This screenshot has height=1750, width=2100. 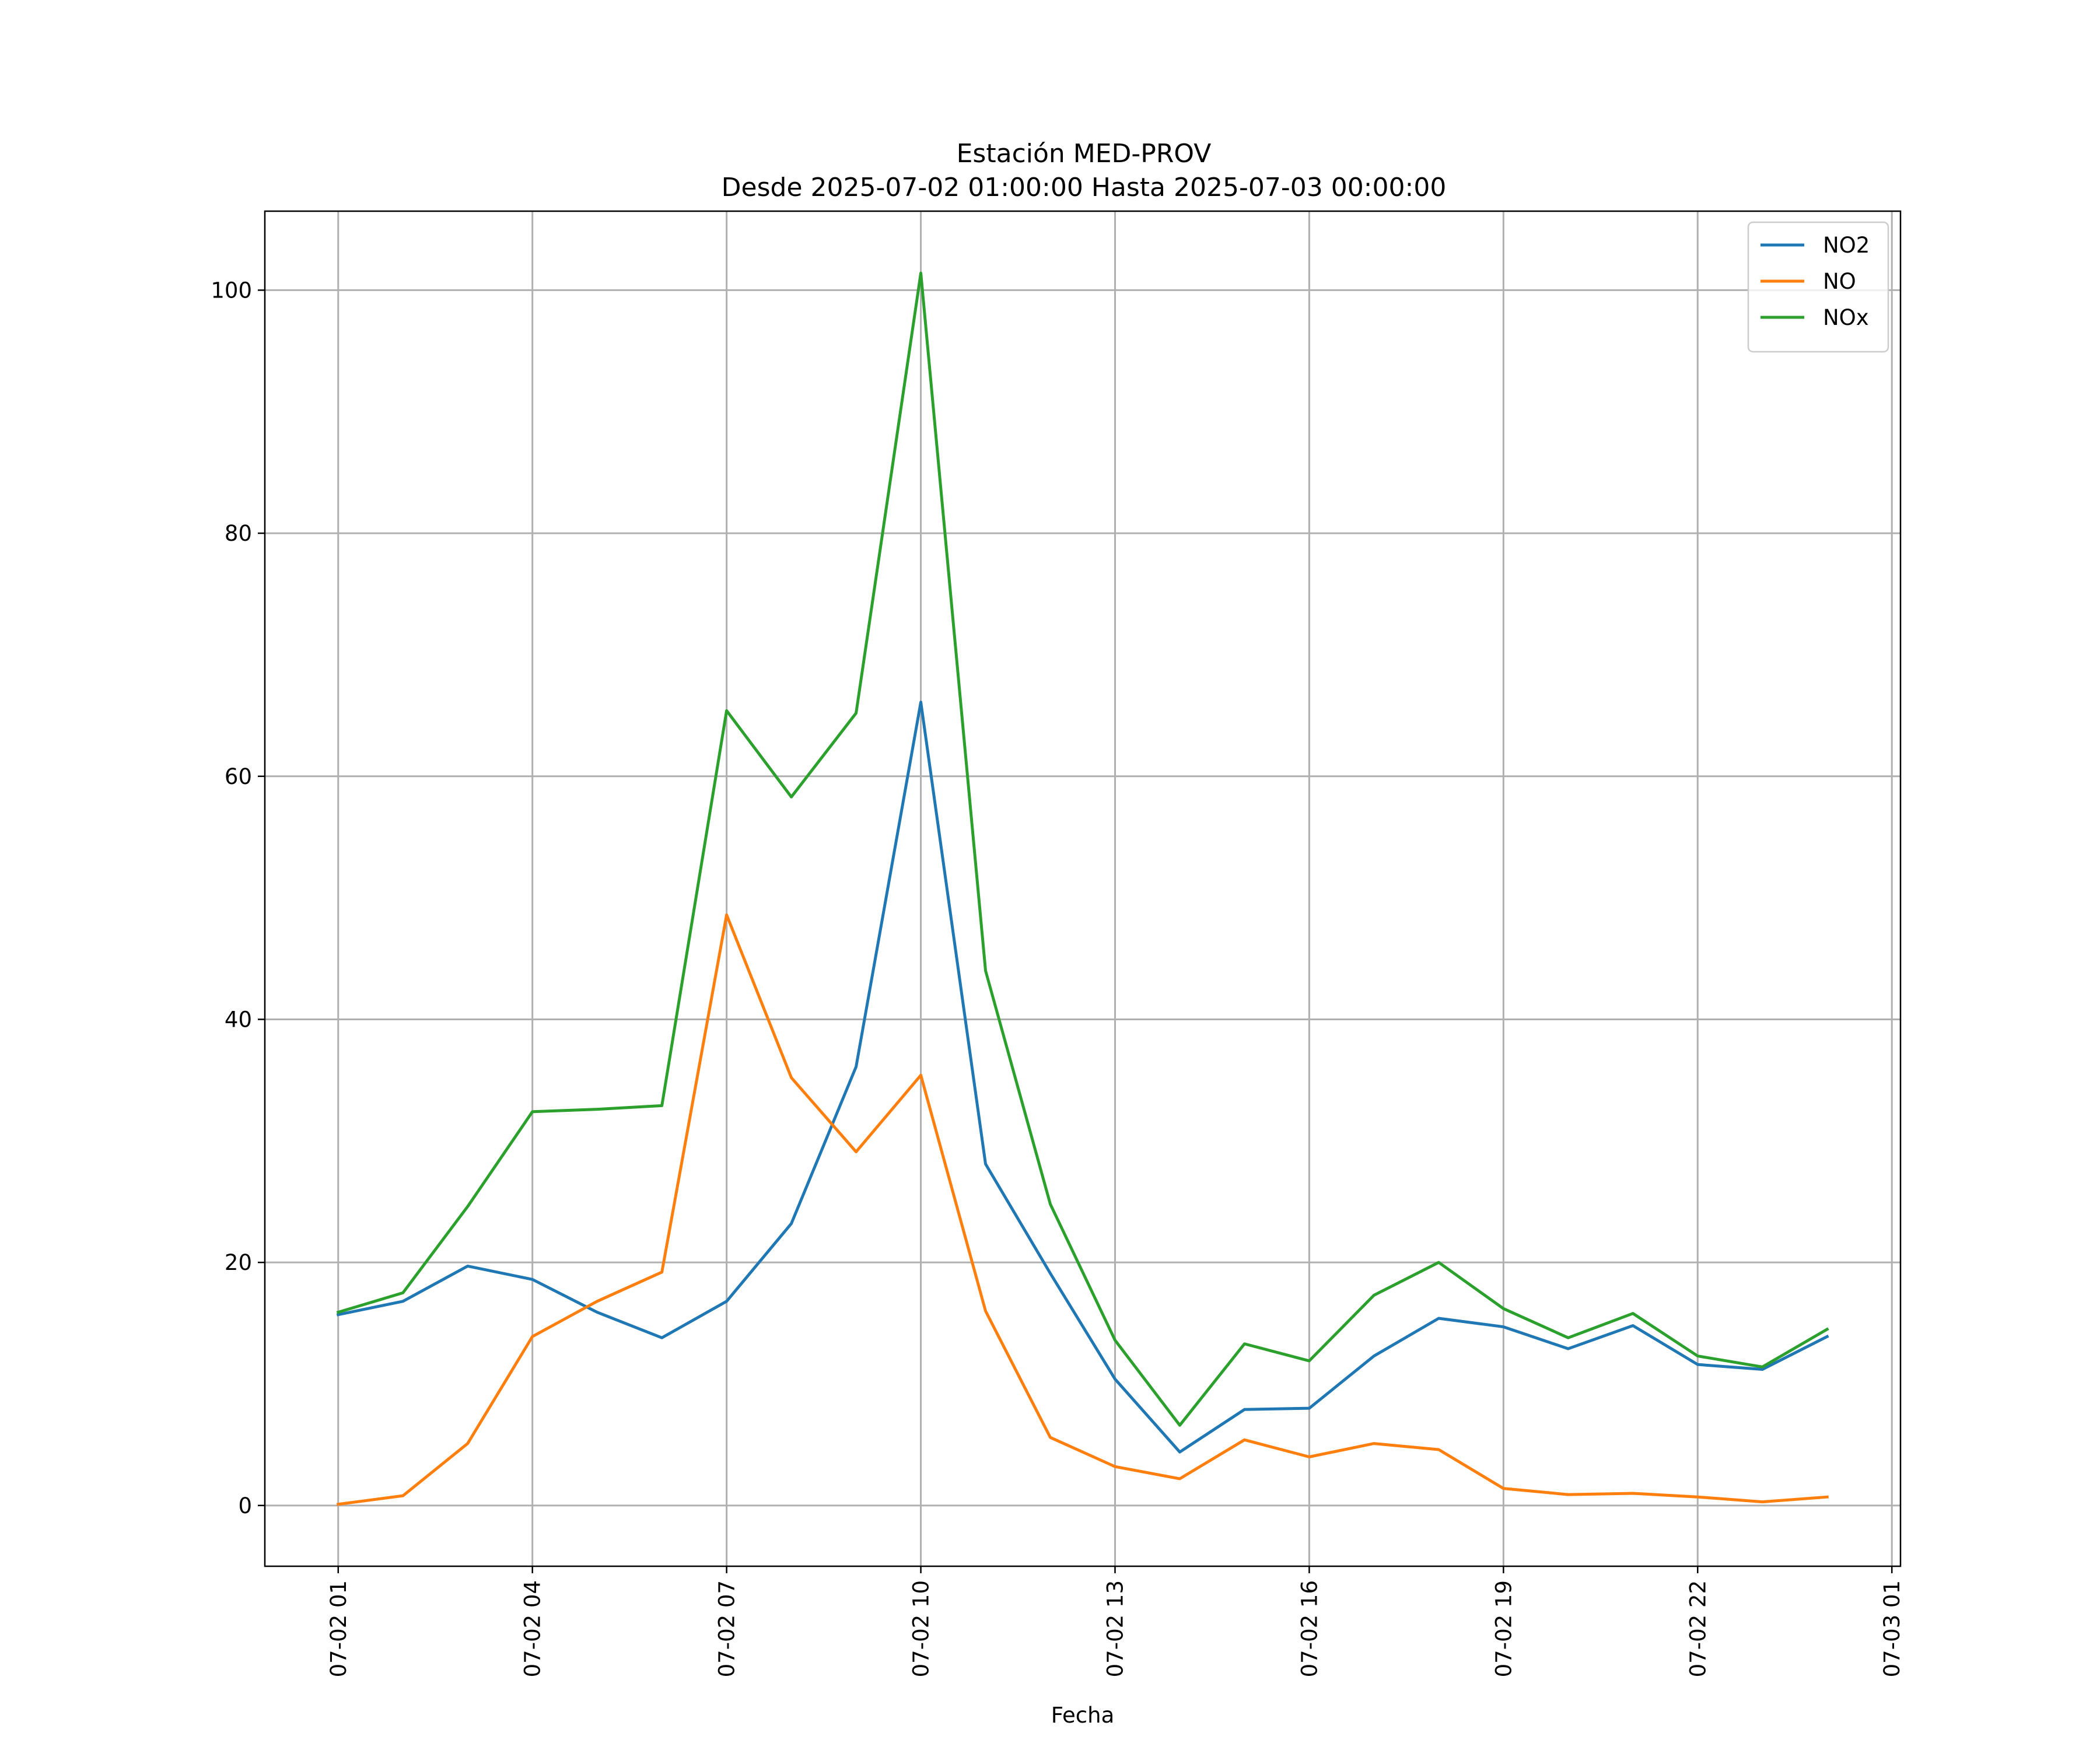 I want to click on x-tick-label: 07-02 10, so click(x=921, y=1629).